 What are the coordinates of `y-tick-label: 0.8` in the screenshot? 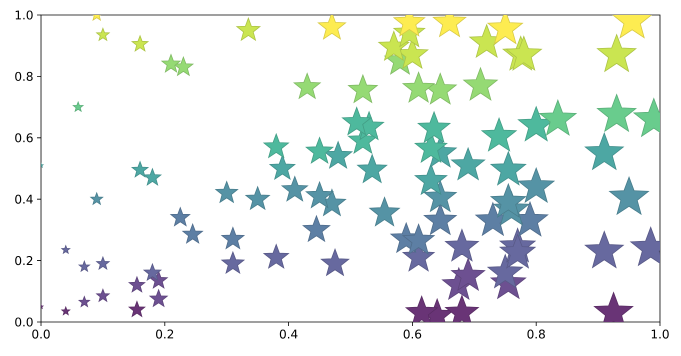 It's located at (24, 76).